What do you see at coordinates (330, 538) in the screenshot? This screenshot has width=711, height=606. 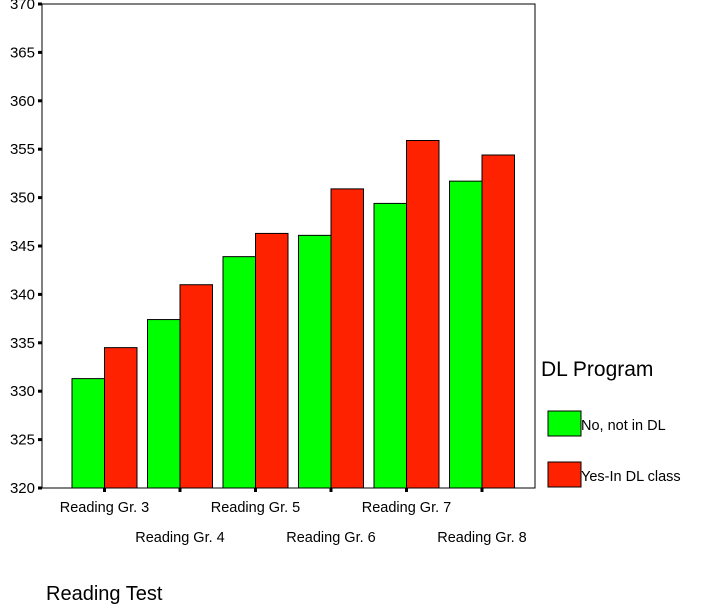 I see `category-label: Reading Gr. 6` at bounding box center [330, 538].